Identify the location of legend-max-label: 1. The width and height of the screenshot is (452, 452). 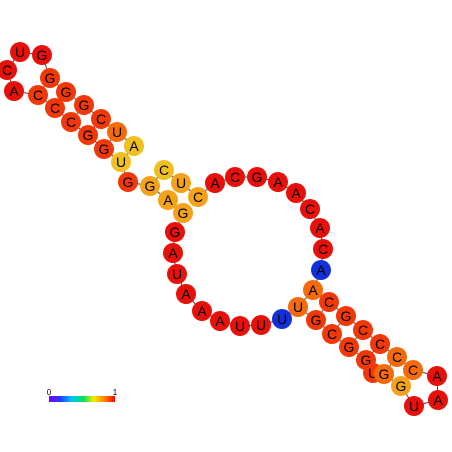
(115, 392).